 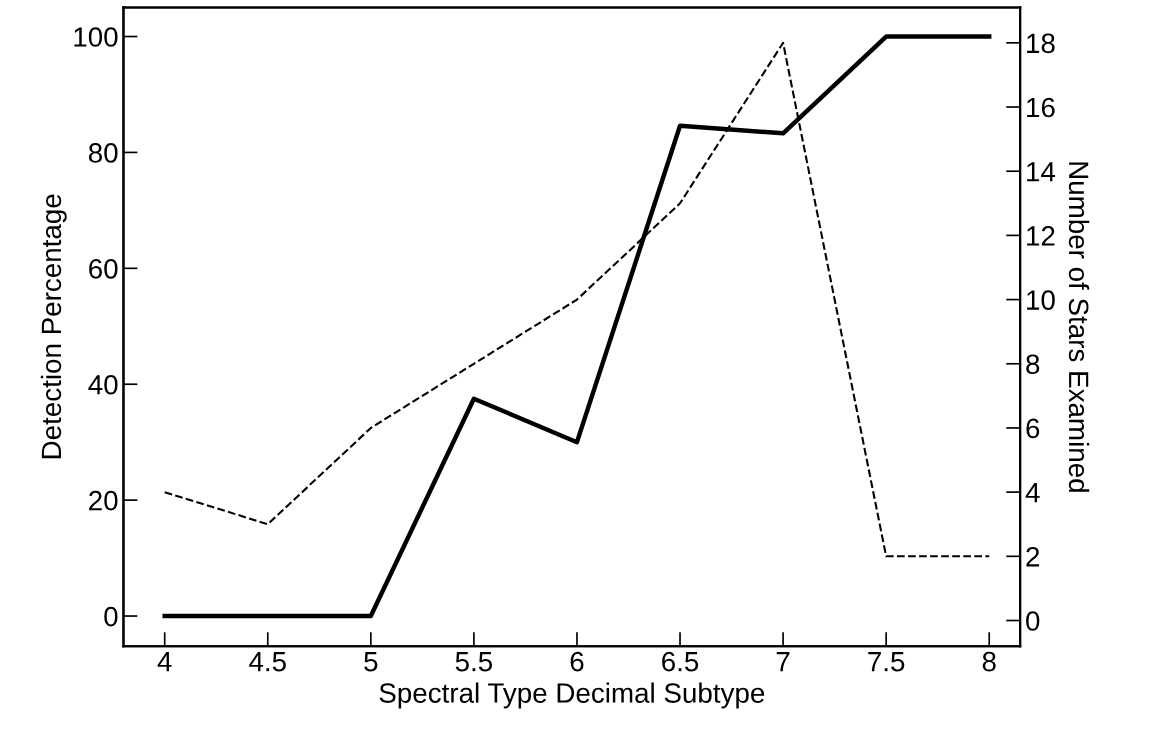 I want to click on x-tick-label: 4.5, so click(x=267, y=662).